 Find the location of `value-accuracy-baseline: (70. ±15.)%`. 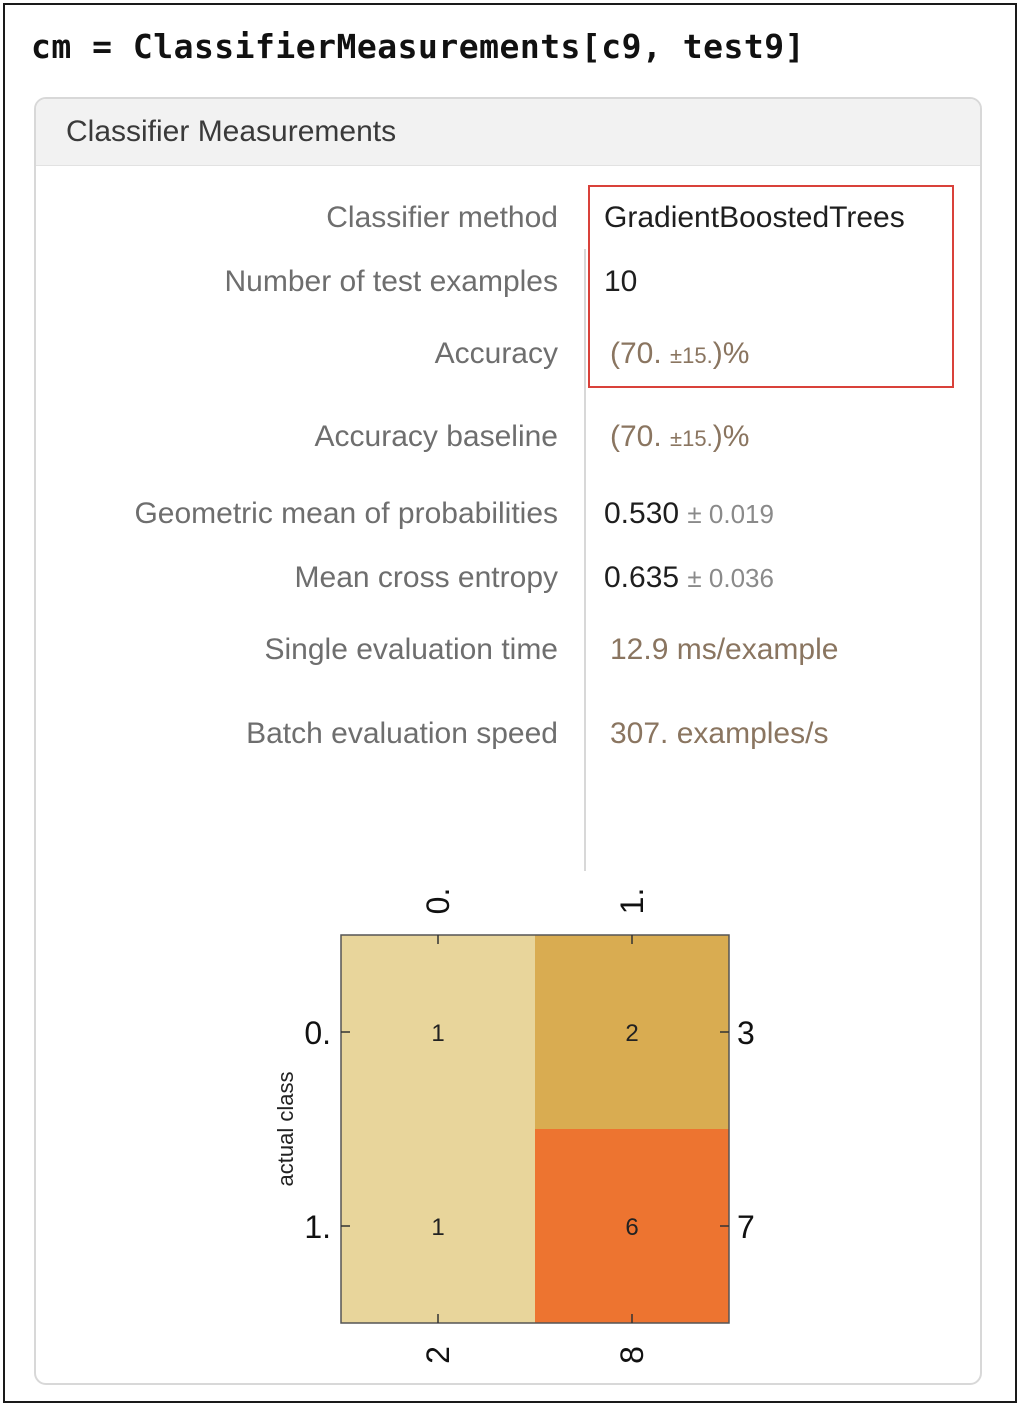

value-accuracy-baseline: (70. ±15.)% is located at coordinates (679, 437).